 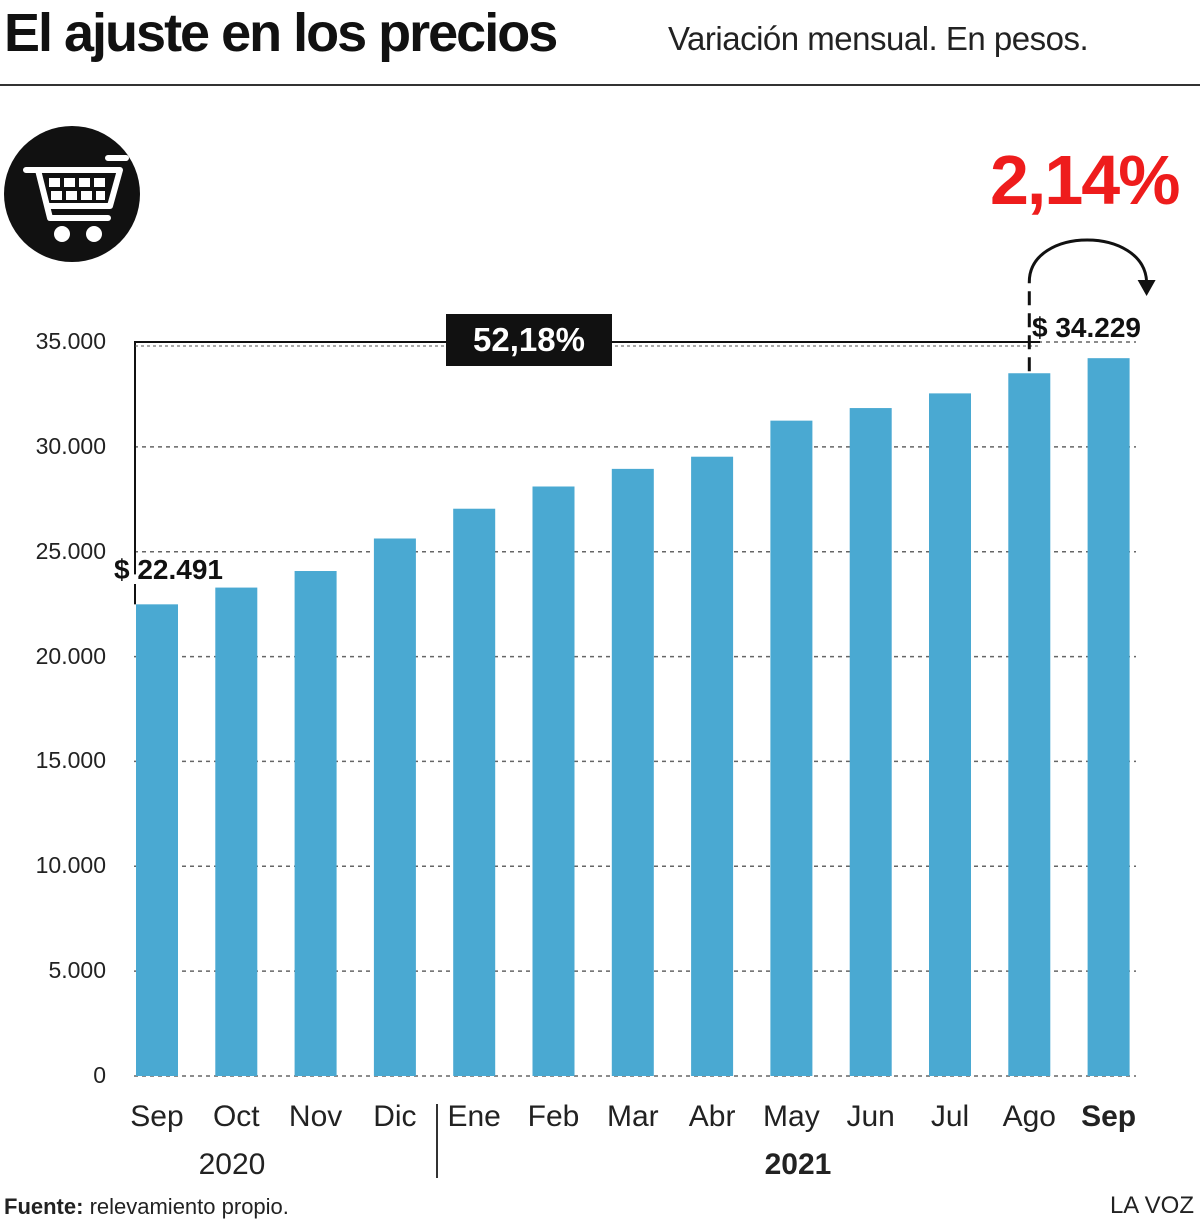 What do you see at coordinates (395, 1116) in the screenshot?
I see `x-tick-label: Dic` at bounding box center [395, 1116].